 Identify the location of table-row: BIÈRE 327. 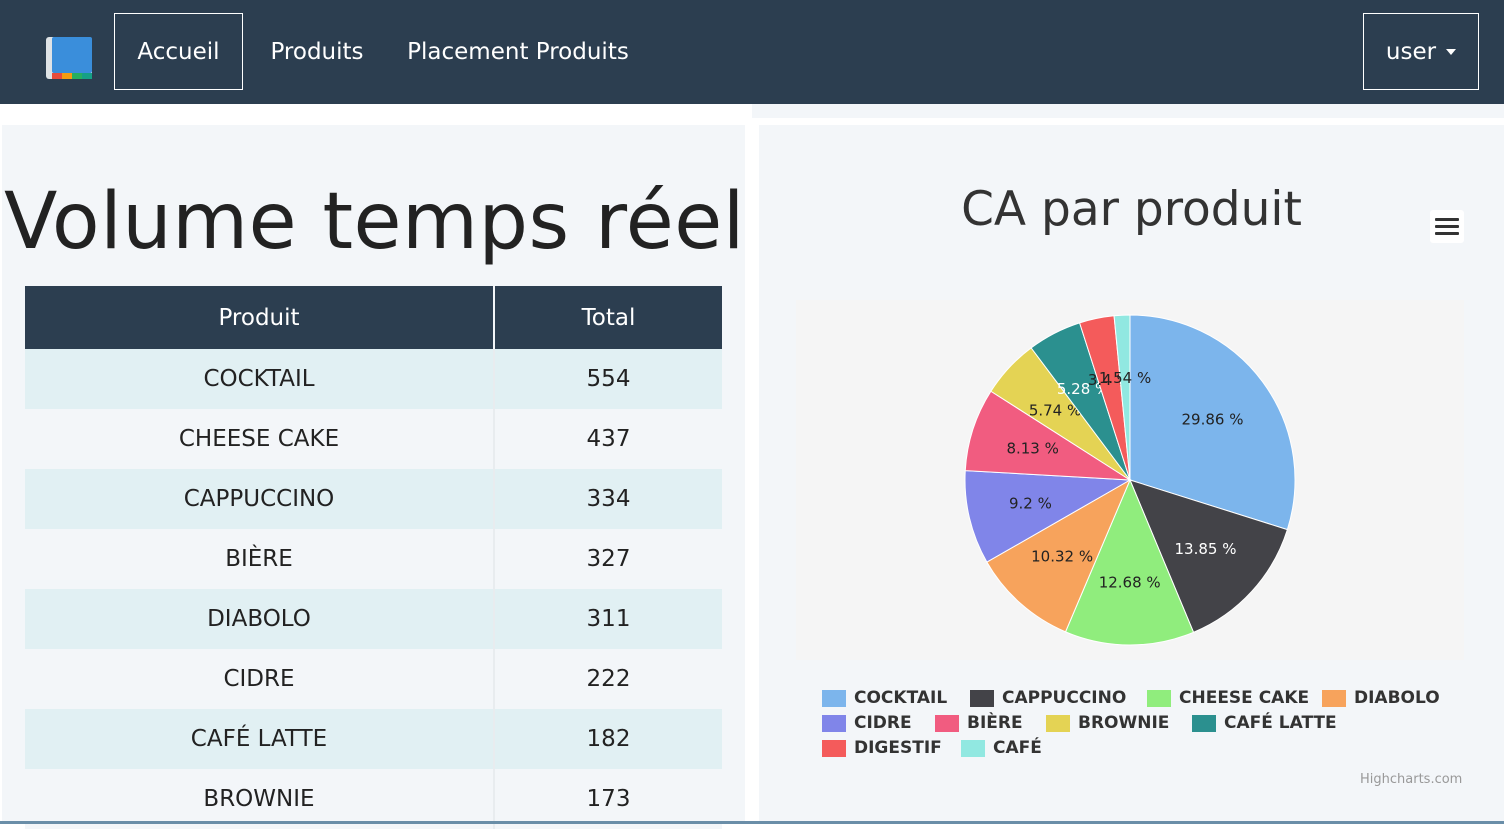
(373, 559).